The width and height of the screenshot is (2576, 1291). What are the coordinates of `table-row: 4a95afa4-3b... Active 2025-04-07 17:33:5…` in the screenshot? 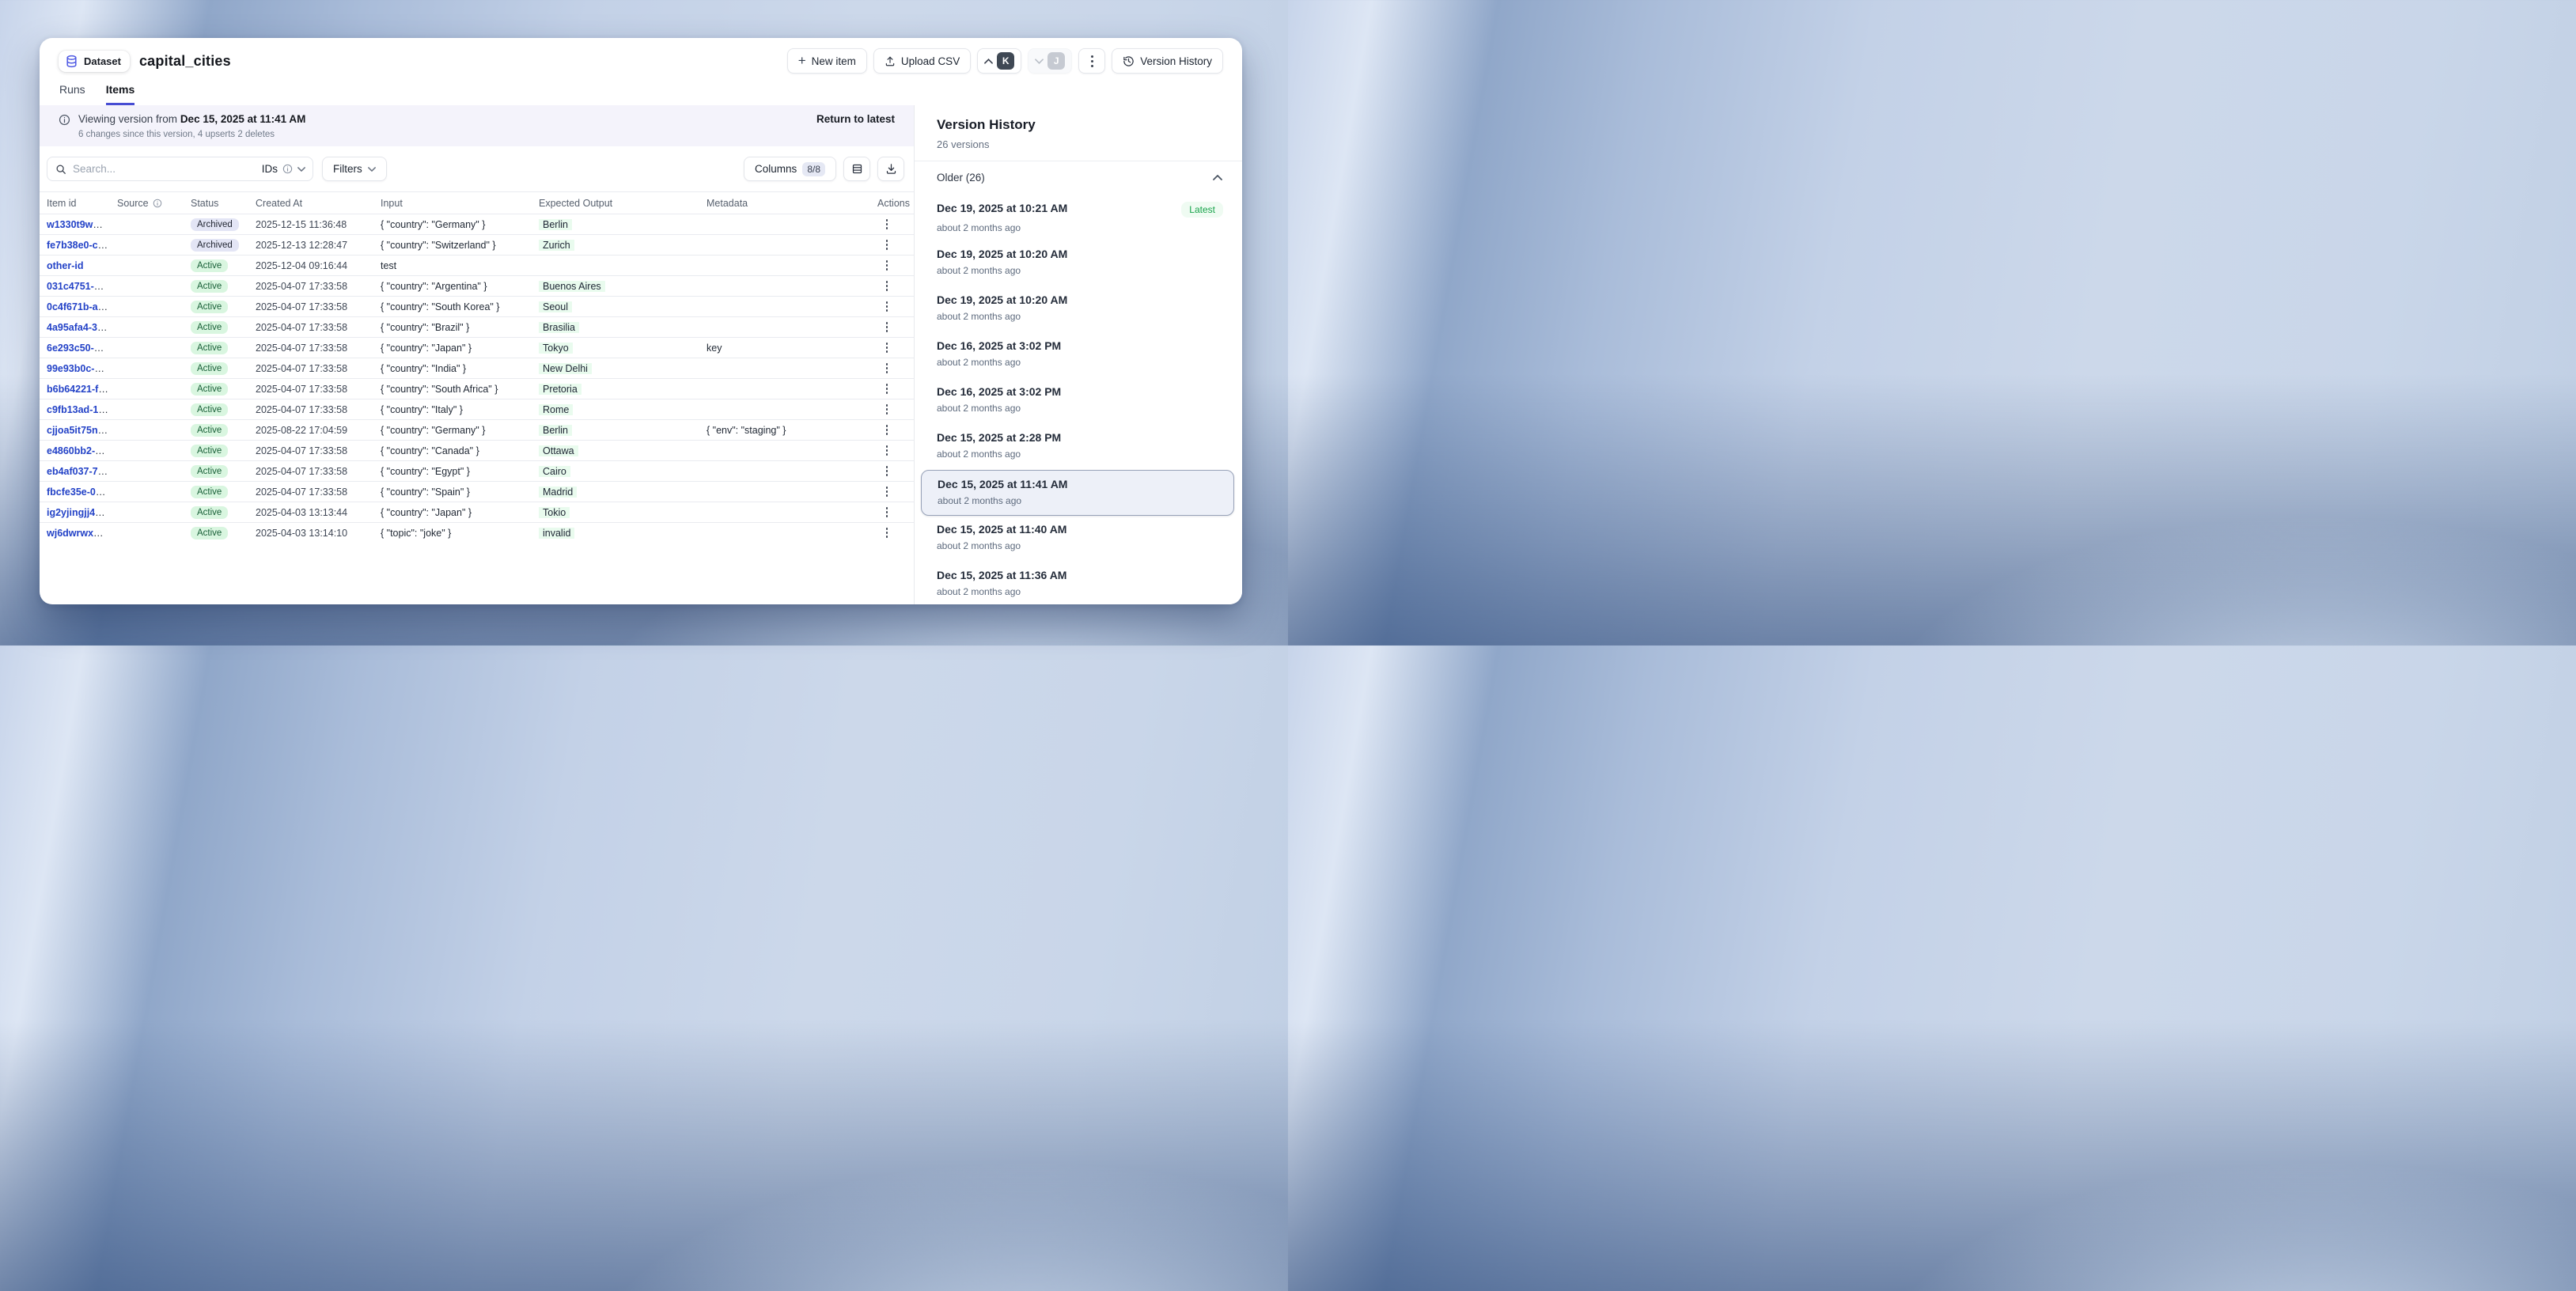 It's located at (477, 326).